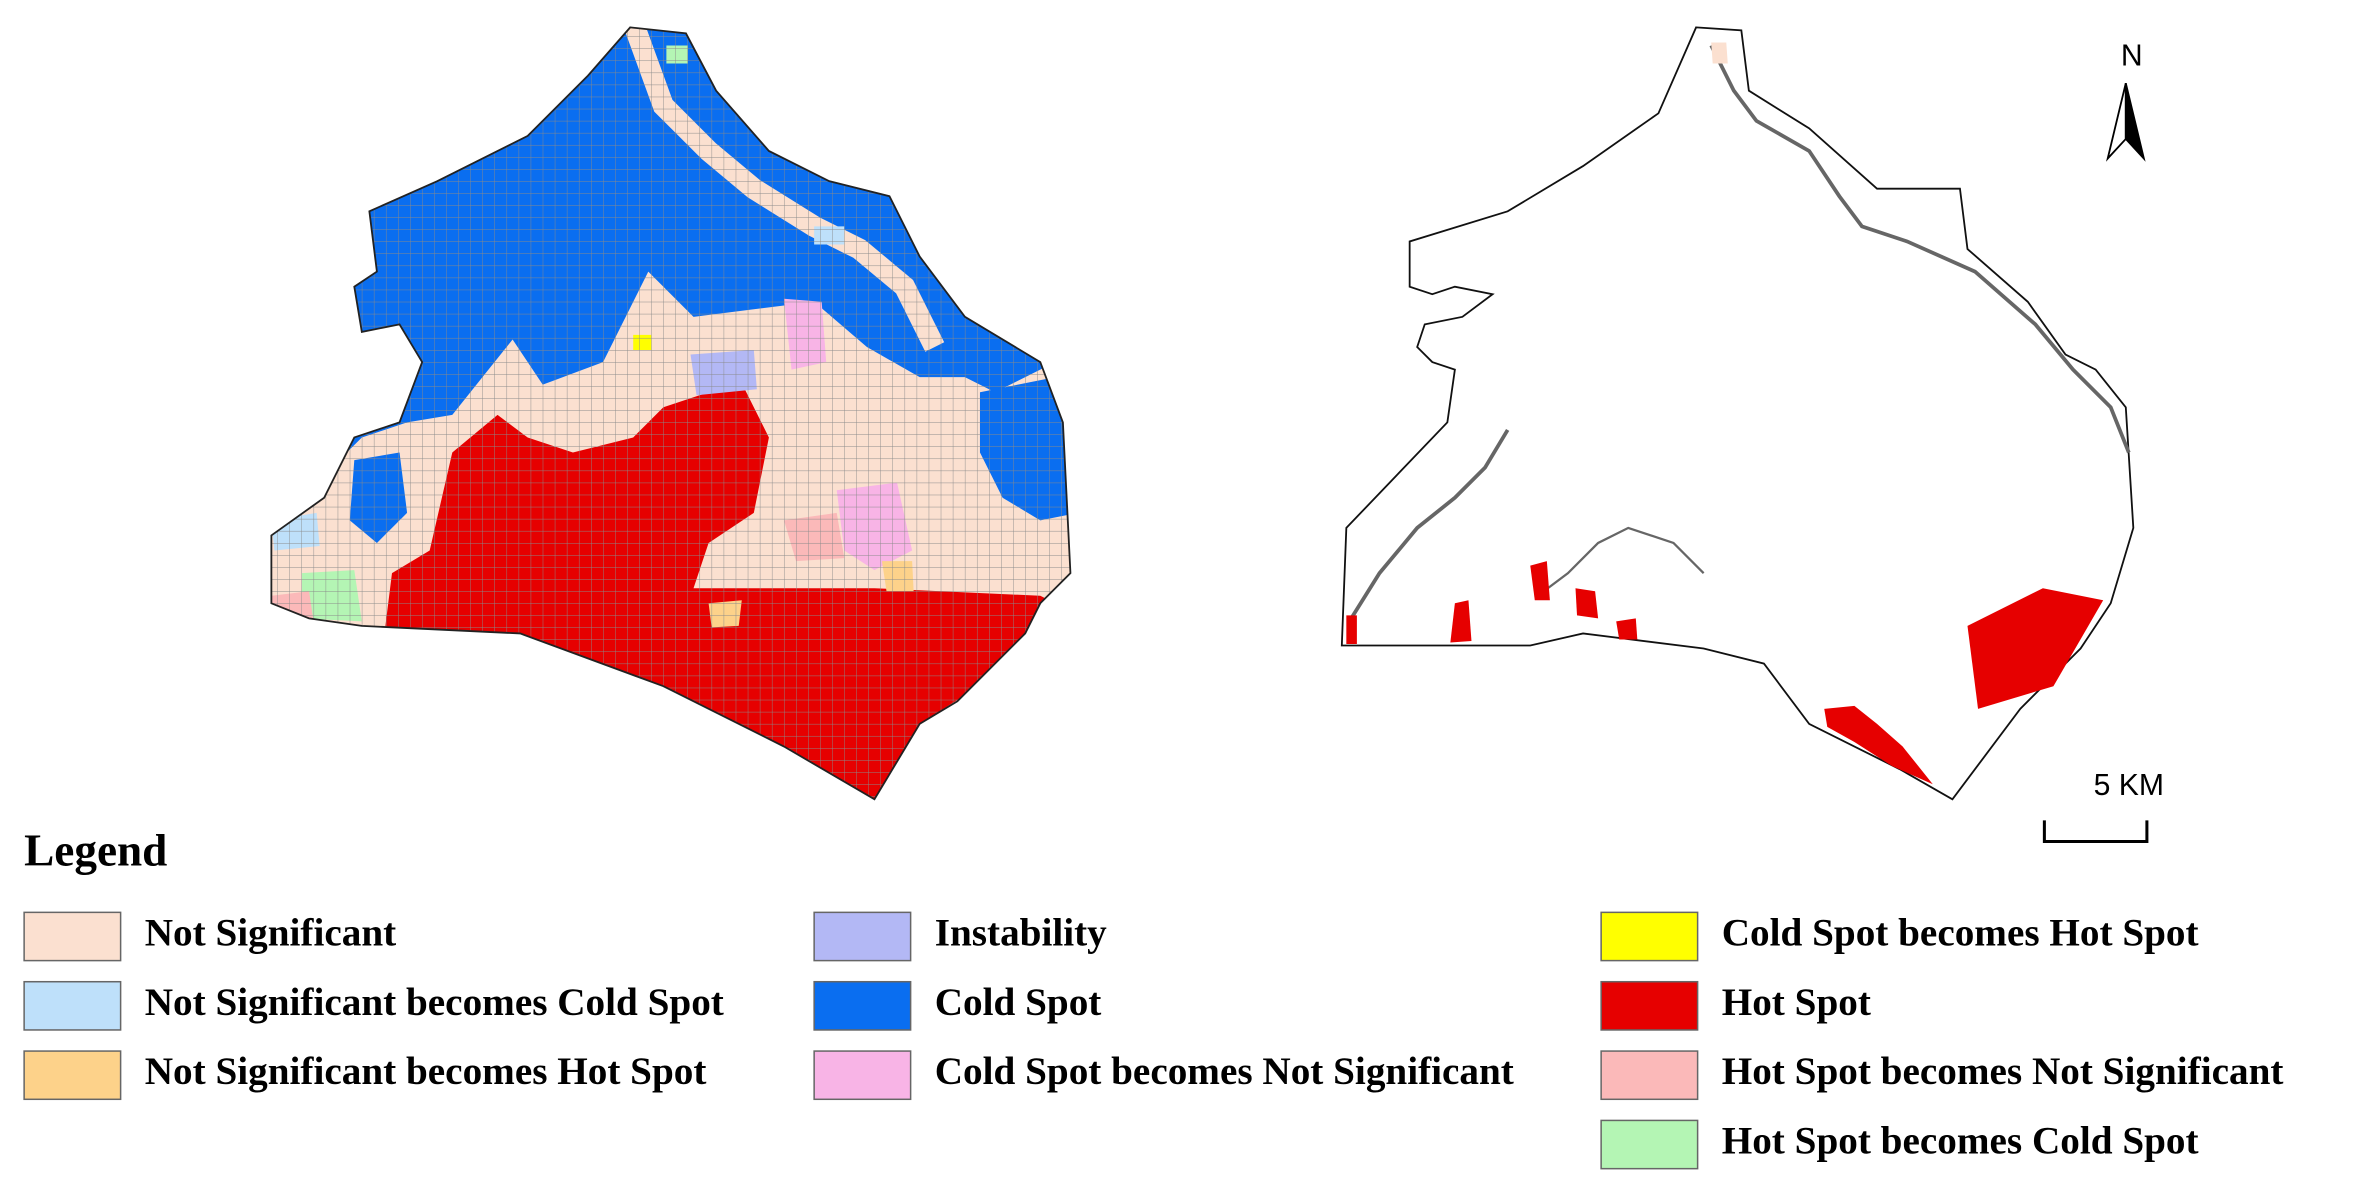 This screenshot has width=2364, height=1190. Describe the element at coordinates (1960, 1141) in the screenshot. I see `legend-label: Hot Spot becomes Cold Spot` at that location.